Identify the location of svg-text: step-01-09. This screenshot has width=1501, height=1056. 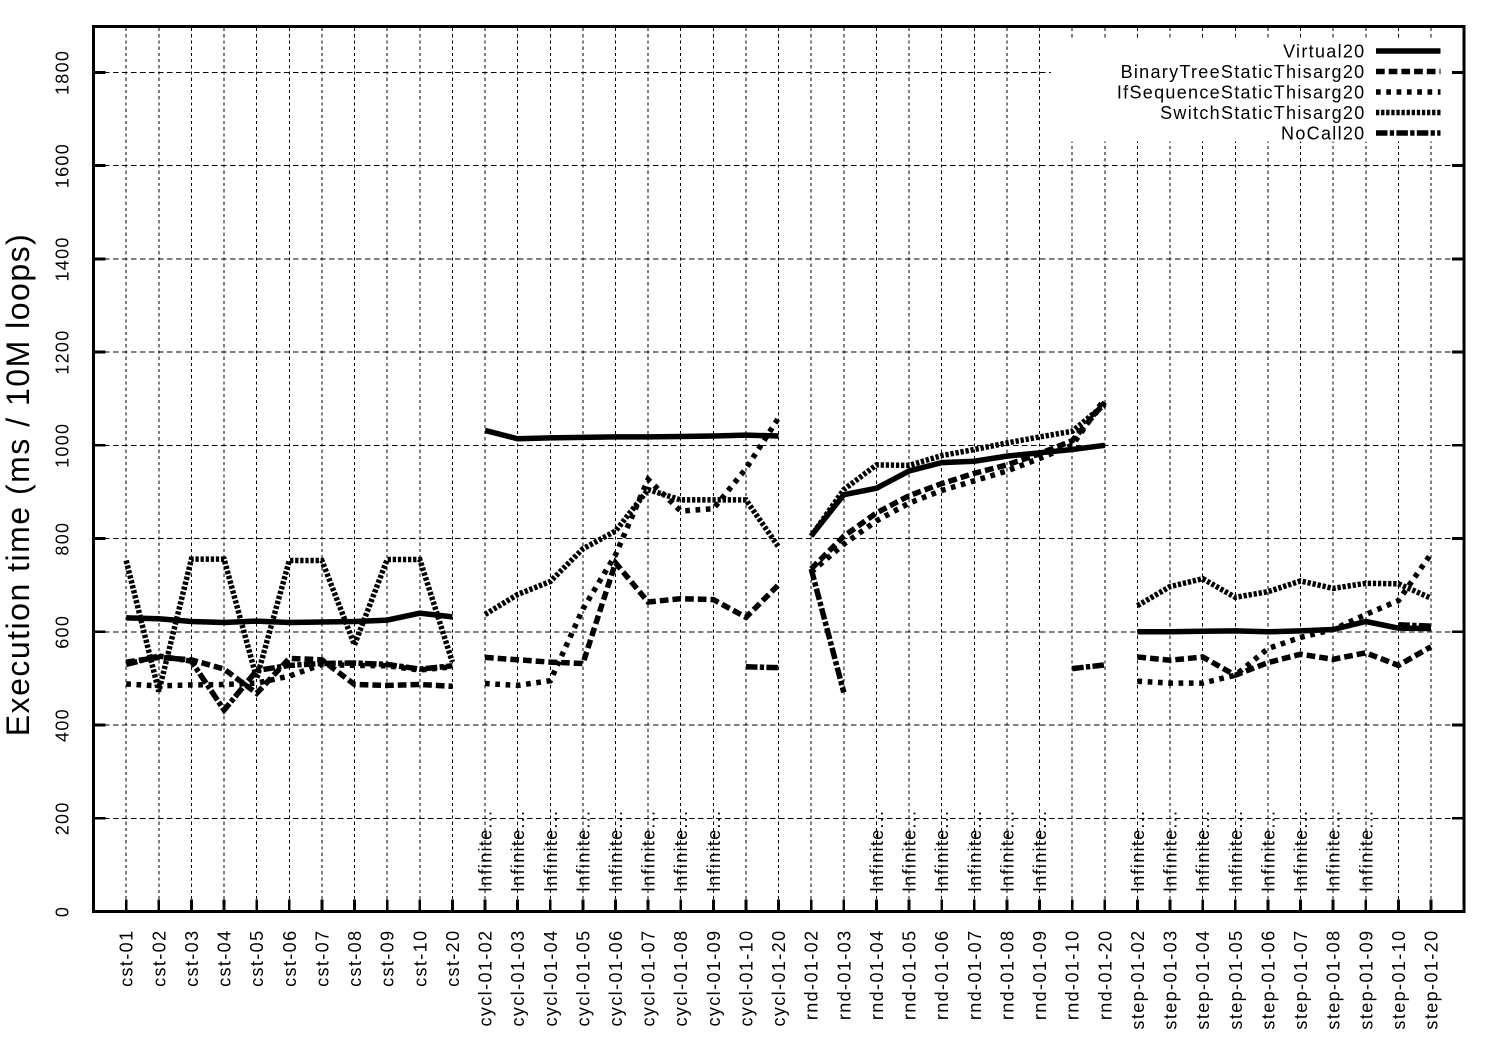
(1366, 980).